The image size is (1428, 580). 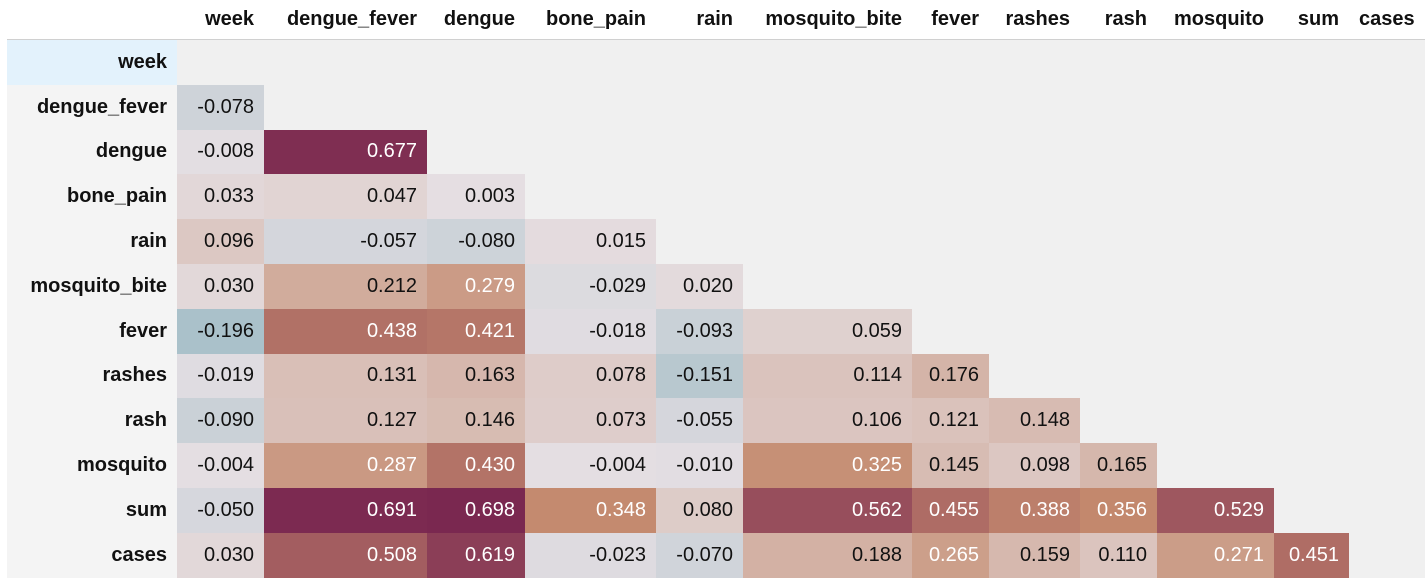 I want to click on correlation-cell: 0.356, so click(x=1118, y=510).